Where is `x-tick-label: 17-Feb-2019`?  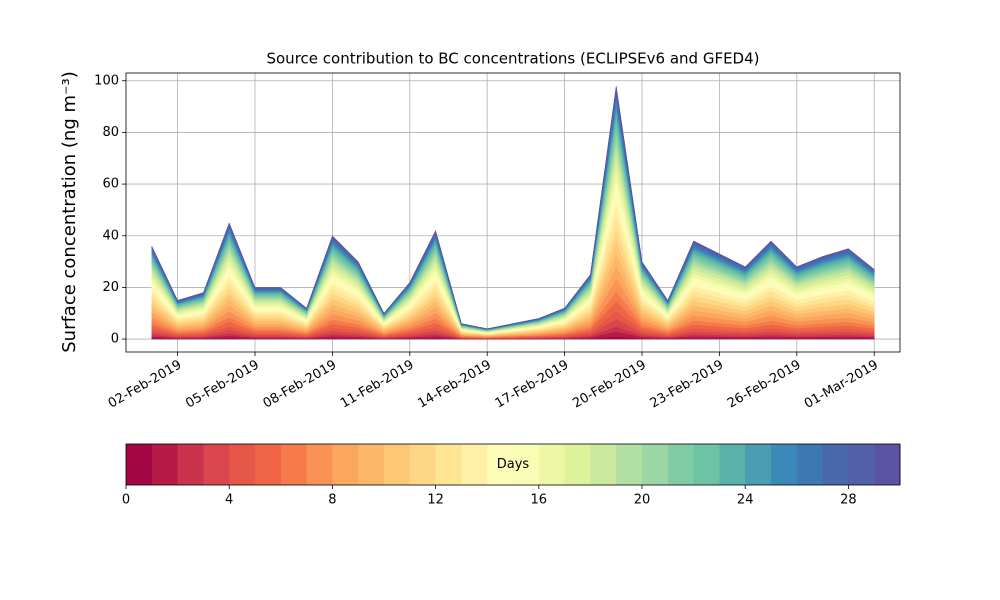 x-tick-label: 17-Feb-2019 is located at coordinates (532, 385).